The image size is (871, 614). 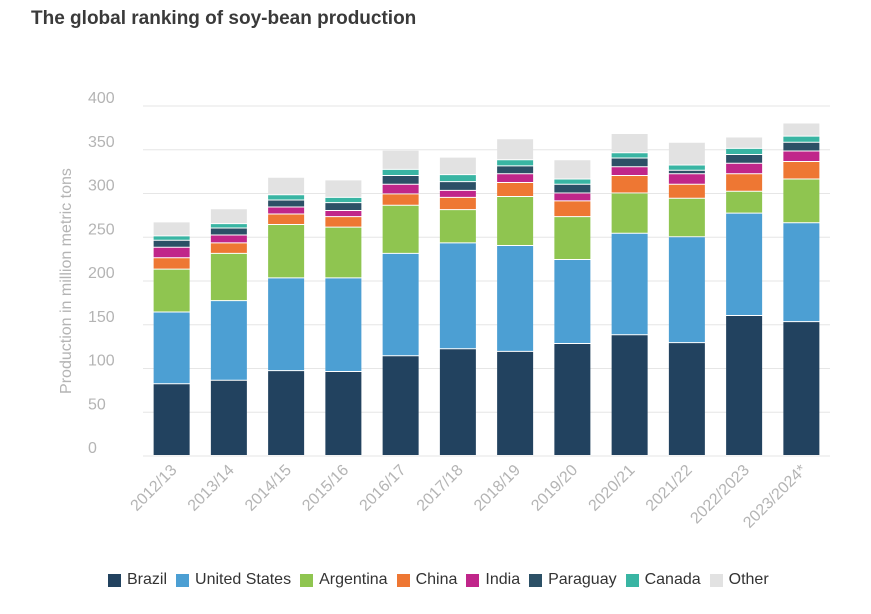 What do you see at coordinates (554, 488) in the screenshot?
I see `x-tick-label: 2019/20` at bounding box center [554, 488].